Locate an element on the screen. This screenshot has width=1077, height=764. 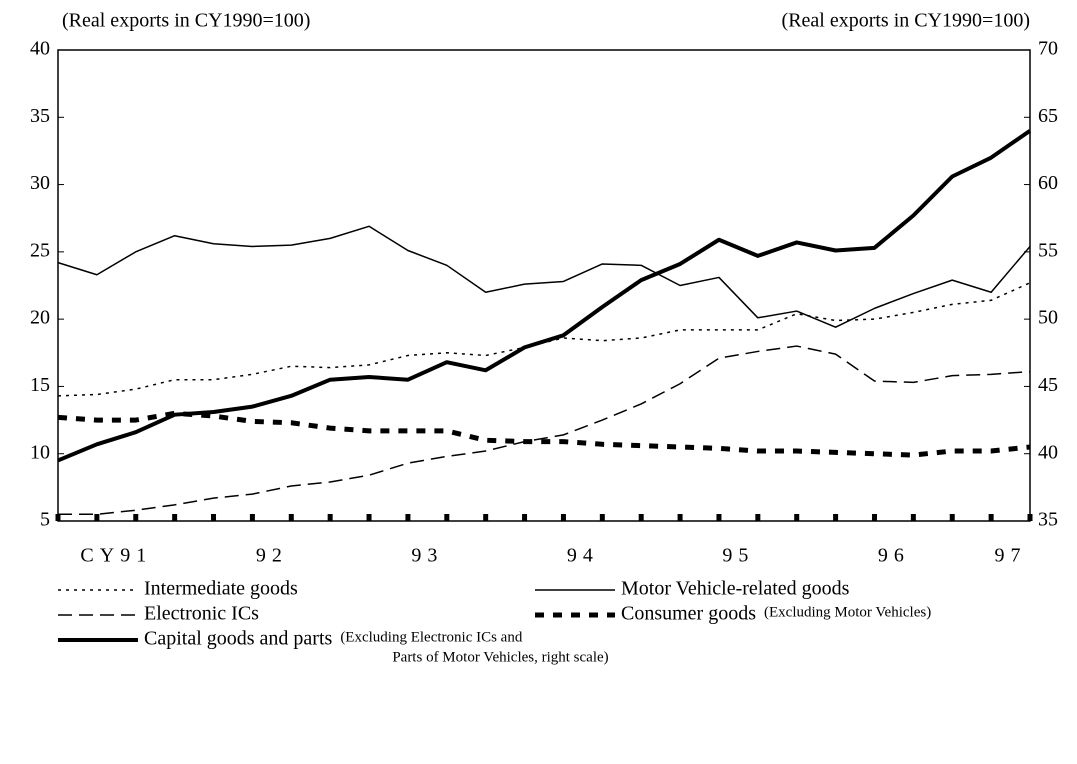
y-axis-label: (Real exports in CY1990=100) is located at coordinates (186, 21).